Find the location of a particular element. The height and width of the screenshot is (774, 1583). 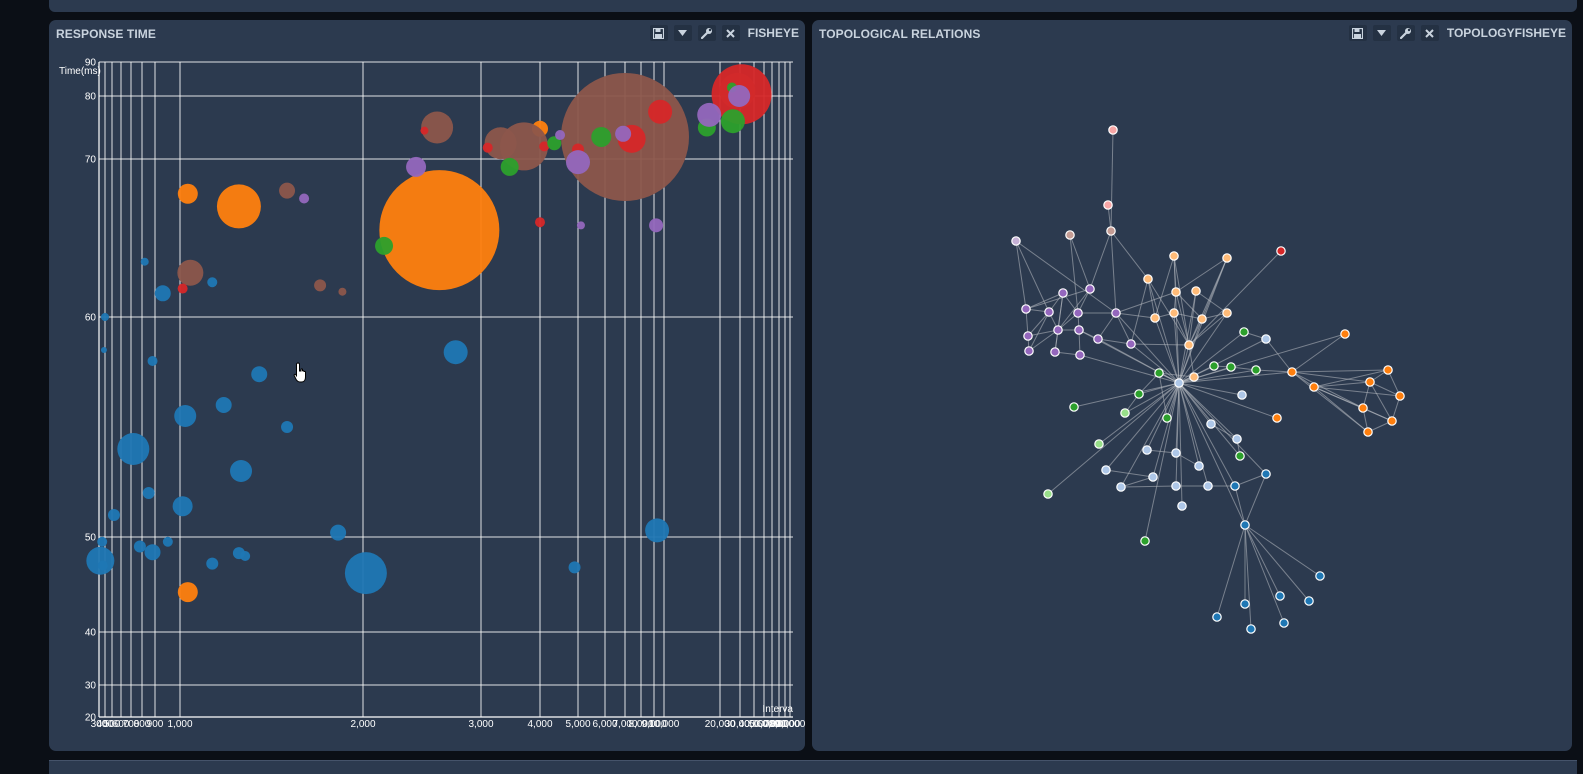

top-panel-strip is located at coordinates (813, 6).